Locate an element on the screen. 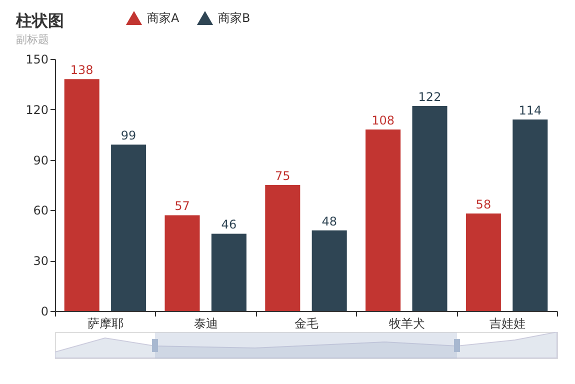 The width and height of the screenshot is (575, 384). chart-title: 柱状图 is located at coordinates (40, 21).